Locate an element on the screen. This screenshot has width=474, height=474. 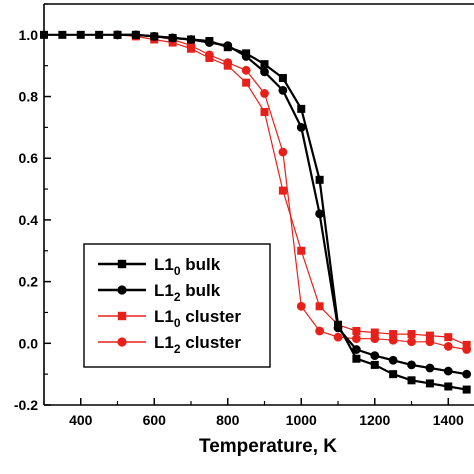
legend-label: L12 cluster is located at coordinates (197, 344).